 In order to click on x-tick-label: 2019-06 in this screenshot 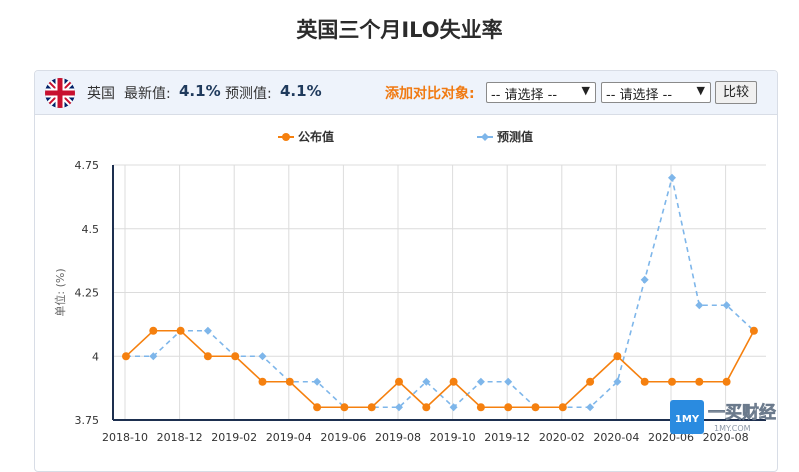, I will do `click(343, 437)`.